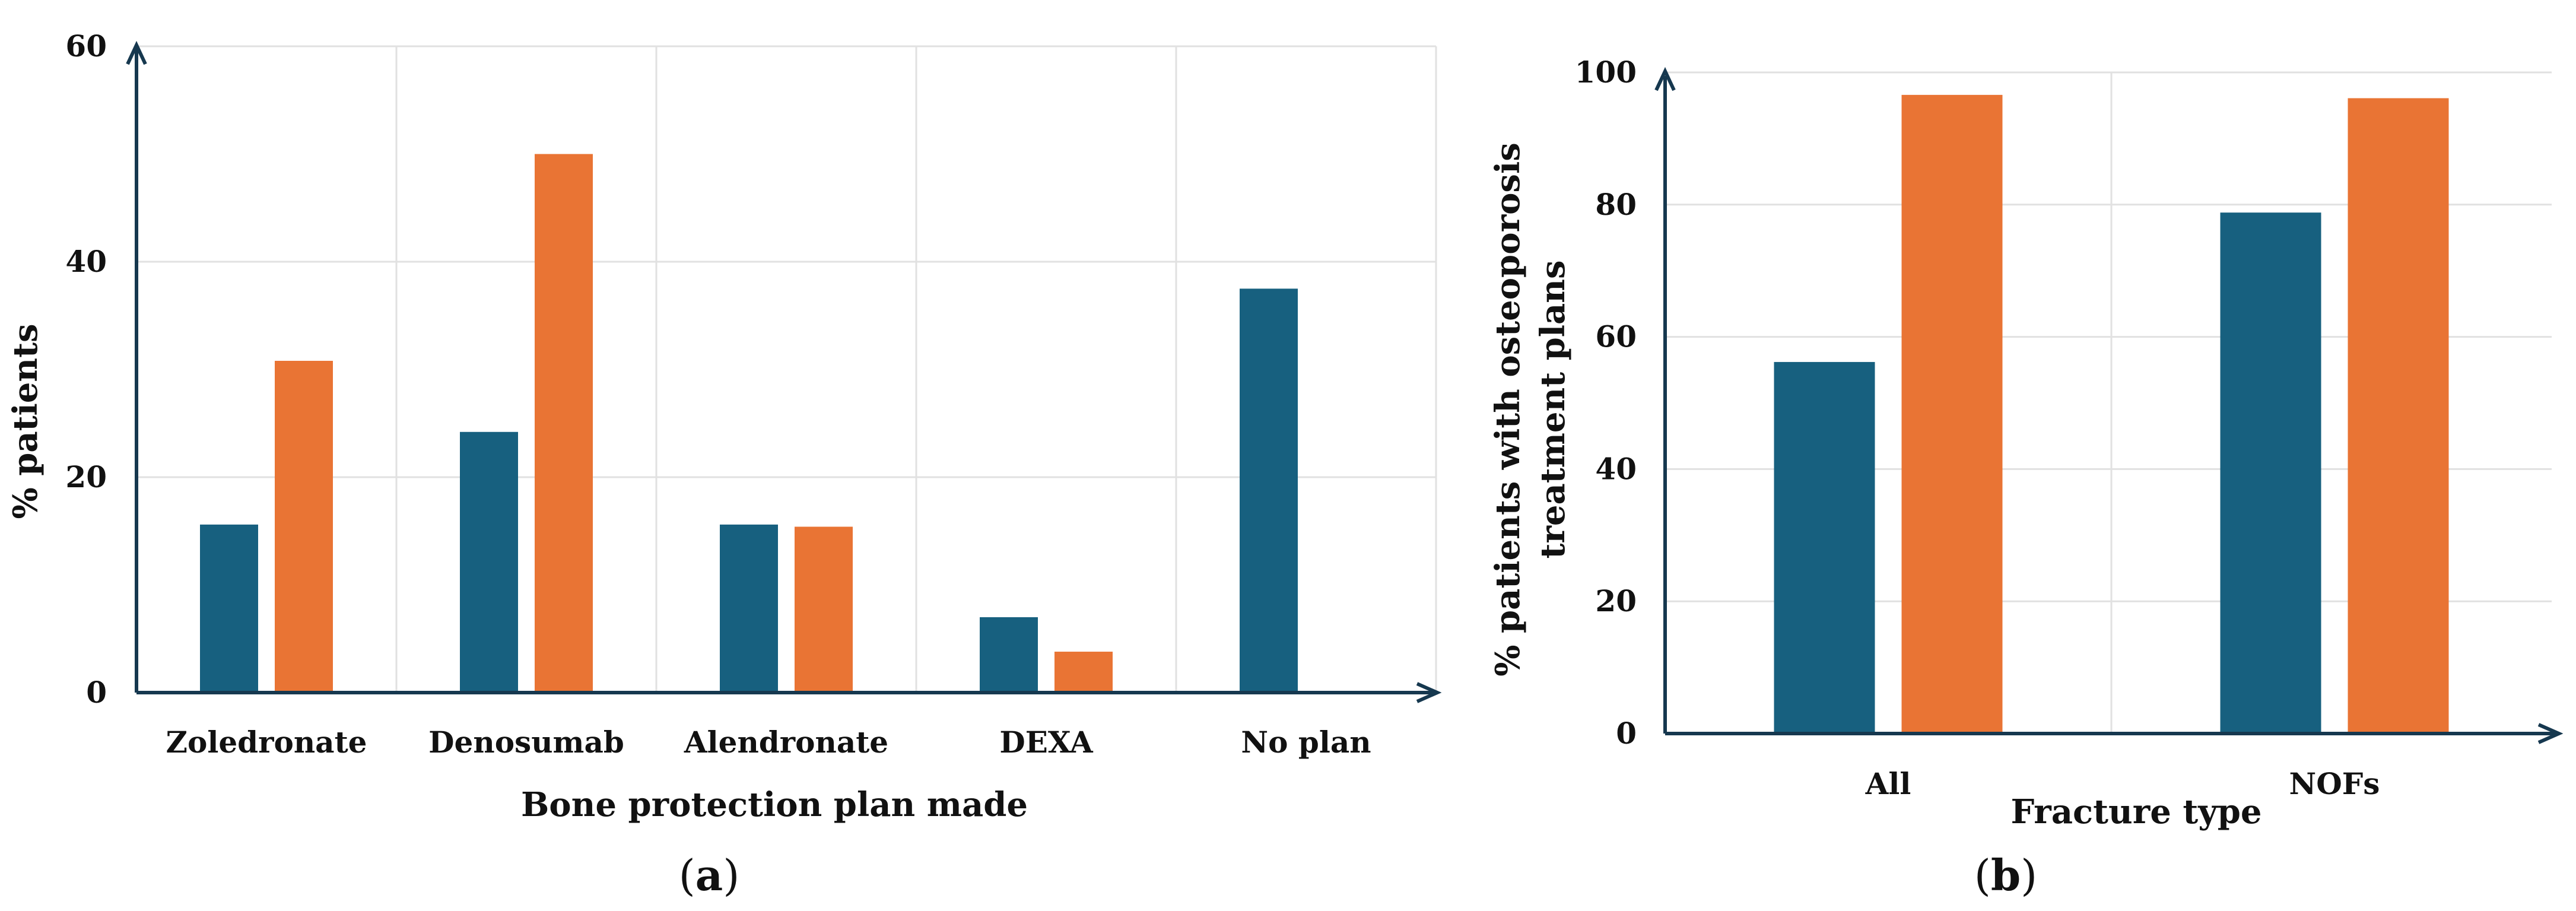 The height and width of the screenshot is (911, 2576). What do you see at coordinates (1616, 468) in the screenshot?
I see `panel-b-y-tick-40: 40` at bounding box center [1616, 468].